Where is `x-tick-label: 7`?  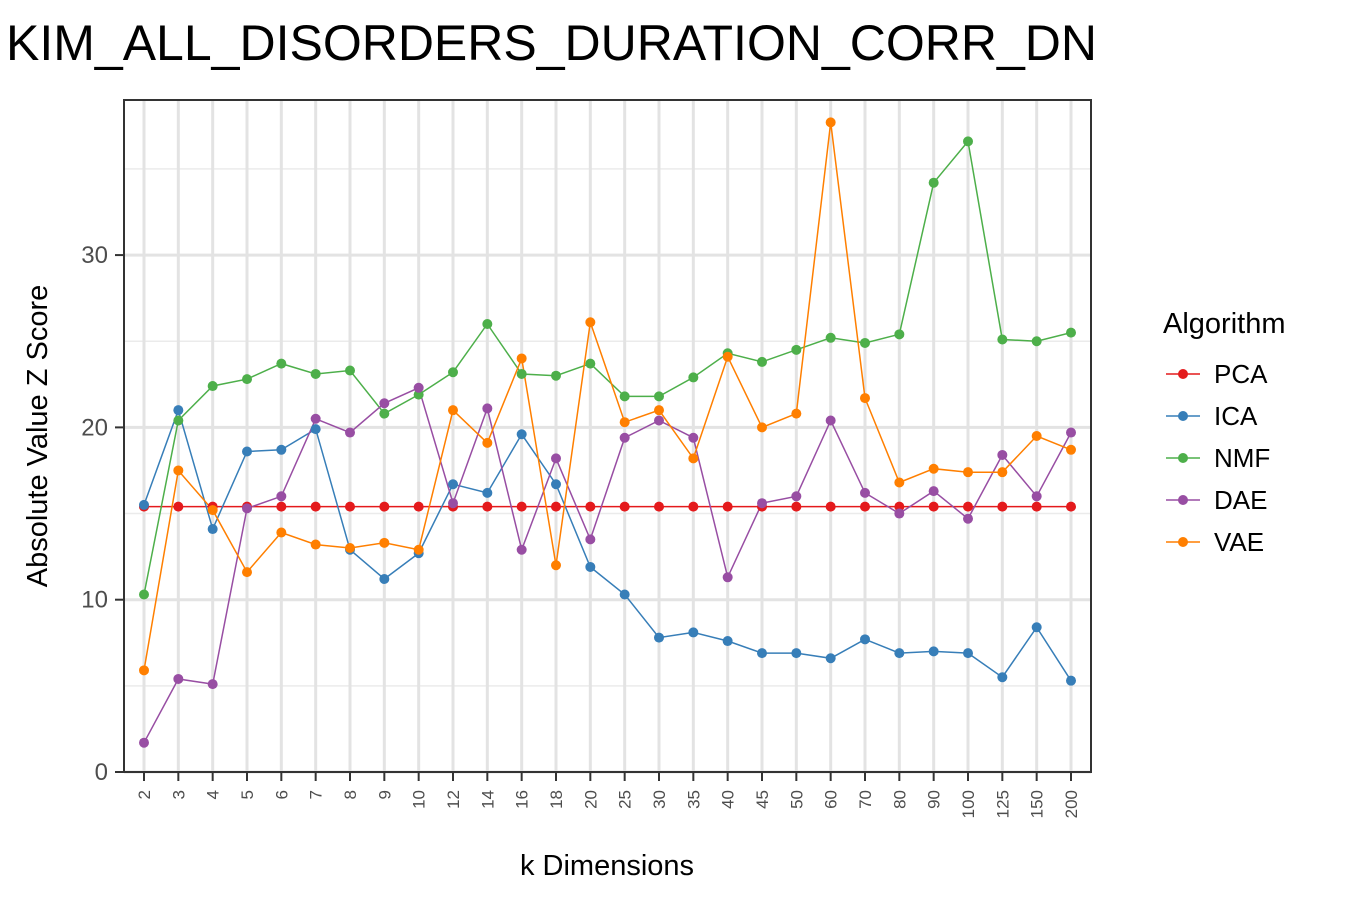 x-tick-label: 7 is located at coordinates (316, 794).